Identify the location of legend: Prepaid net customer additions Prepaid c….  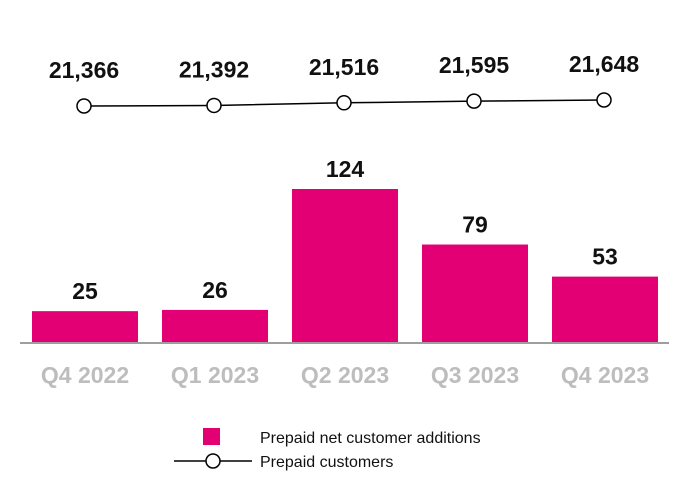
(327, 449).